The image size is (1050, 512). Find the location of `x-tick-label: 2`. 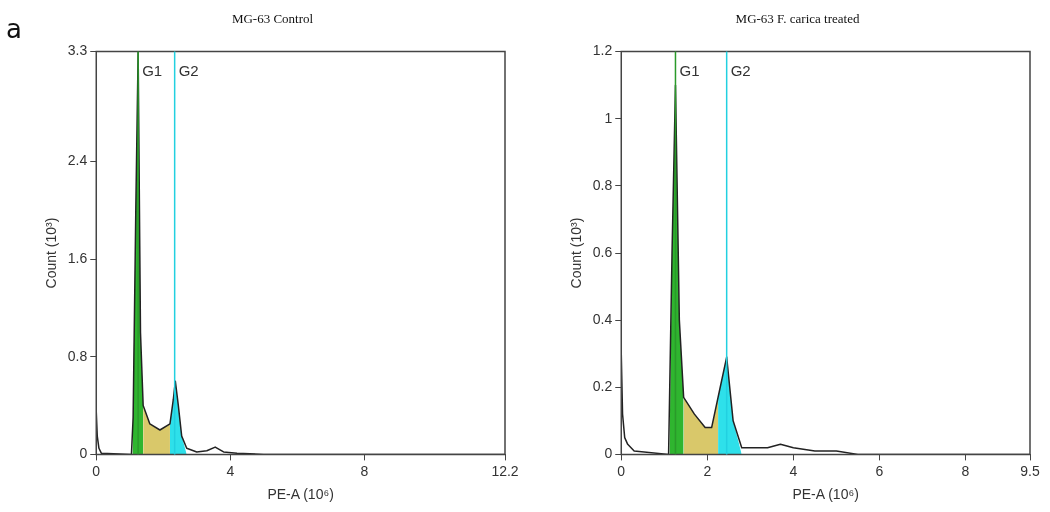

x-tick-label: 2 is located at coordinates (707, 470).